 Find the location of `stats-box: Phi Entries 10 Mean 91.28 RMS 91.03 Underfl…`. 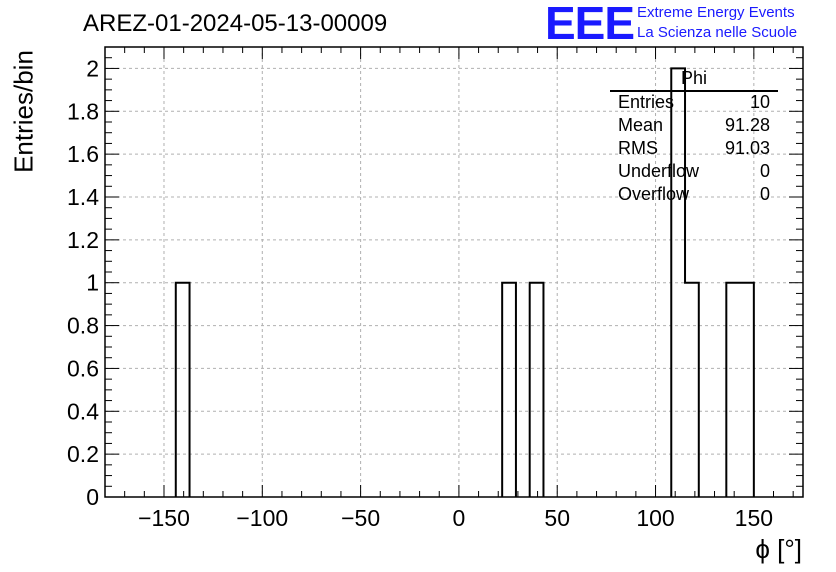

stats-box: Phi Entries 10 Mean 91.28 RMS 91.03 Underfl… is located at coordinates (694, 137).